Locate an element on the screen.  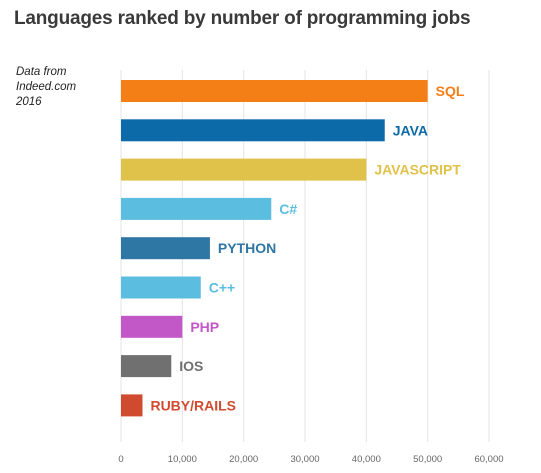
bar-category-label: IOS is located at coordinates (191, 366).